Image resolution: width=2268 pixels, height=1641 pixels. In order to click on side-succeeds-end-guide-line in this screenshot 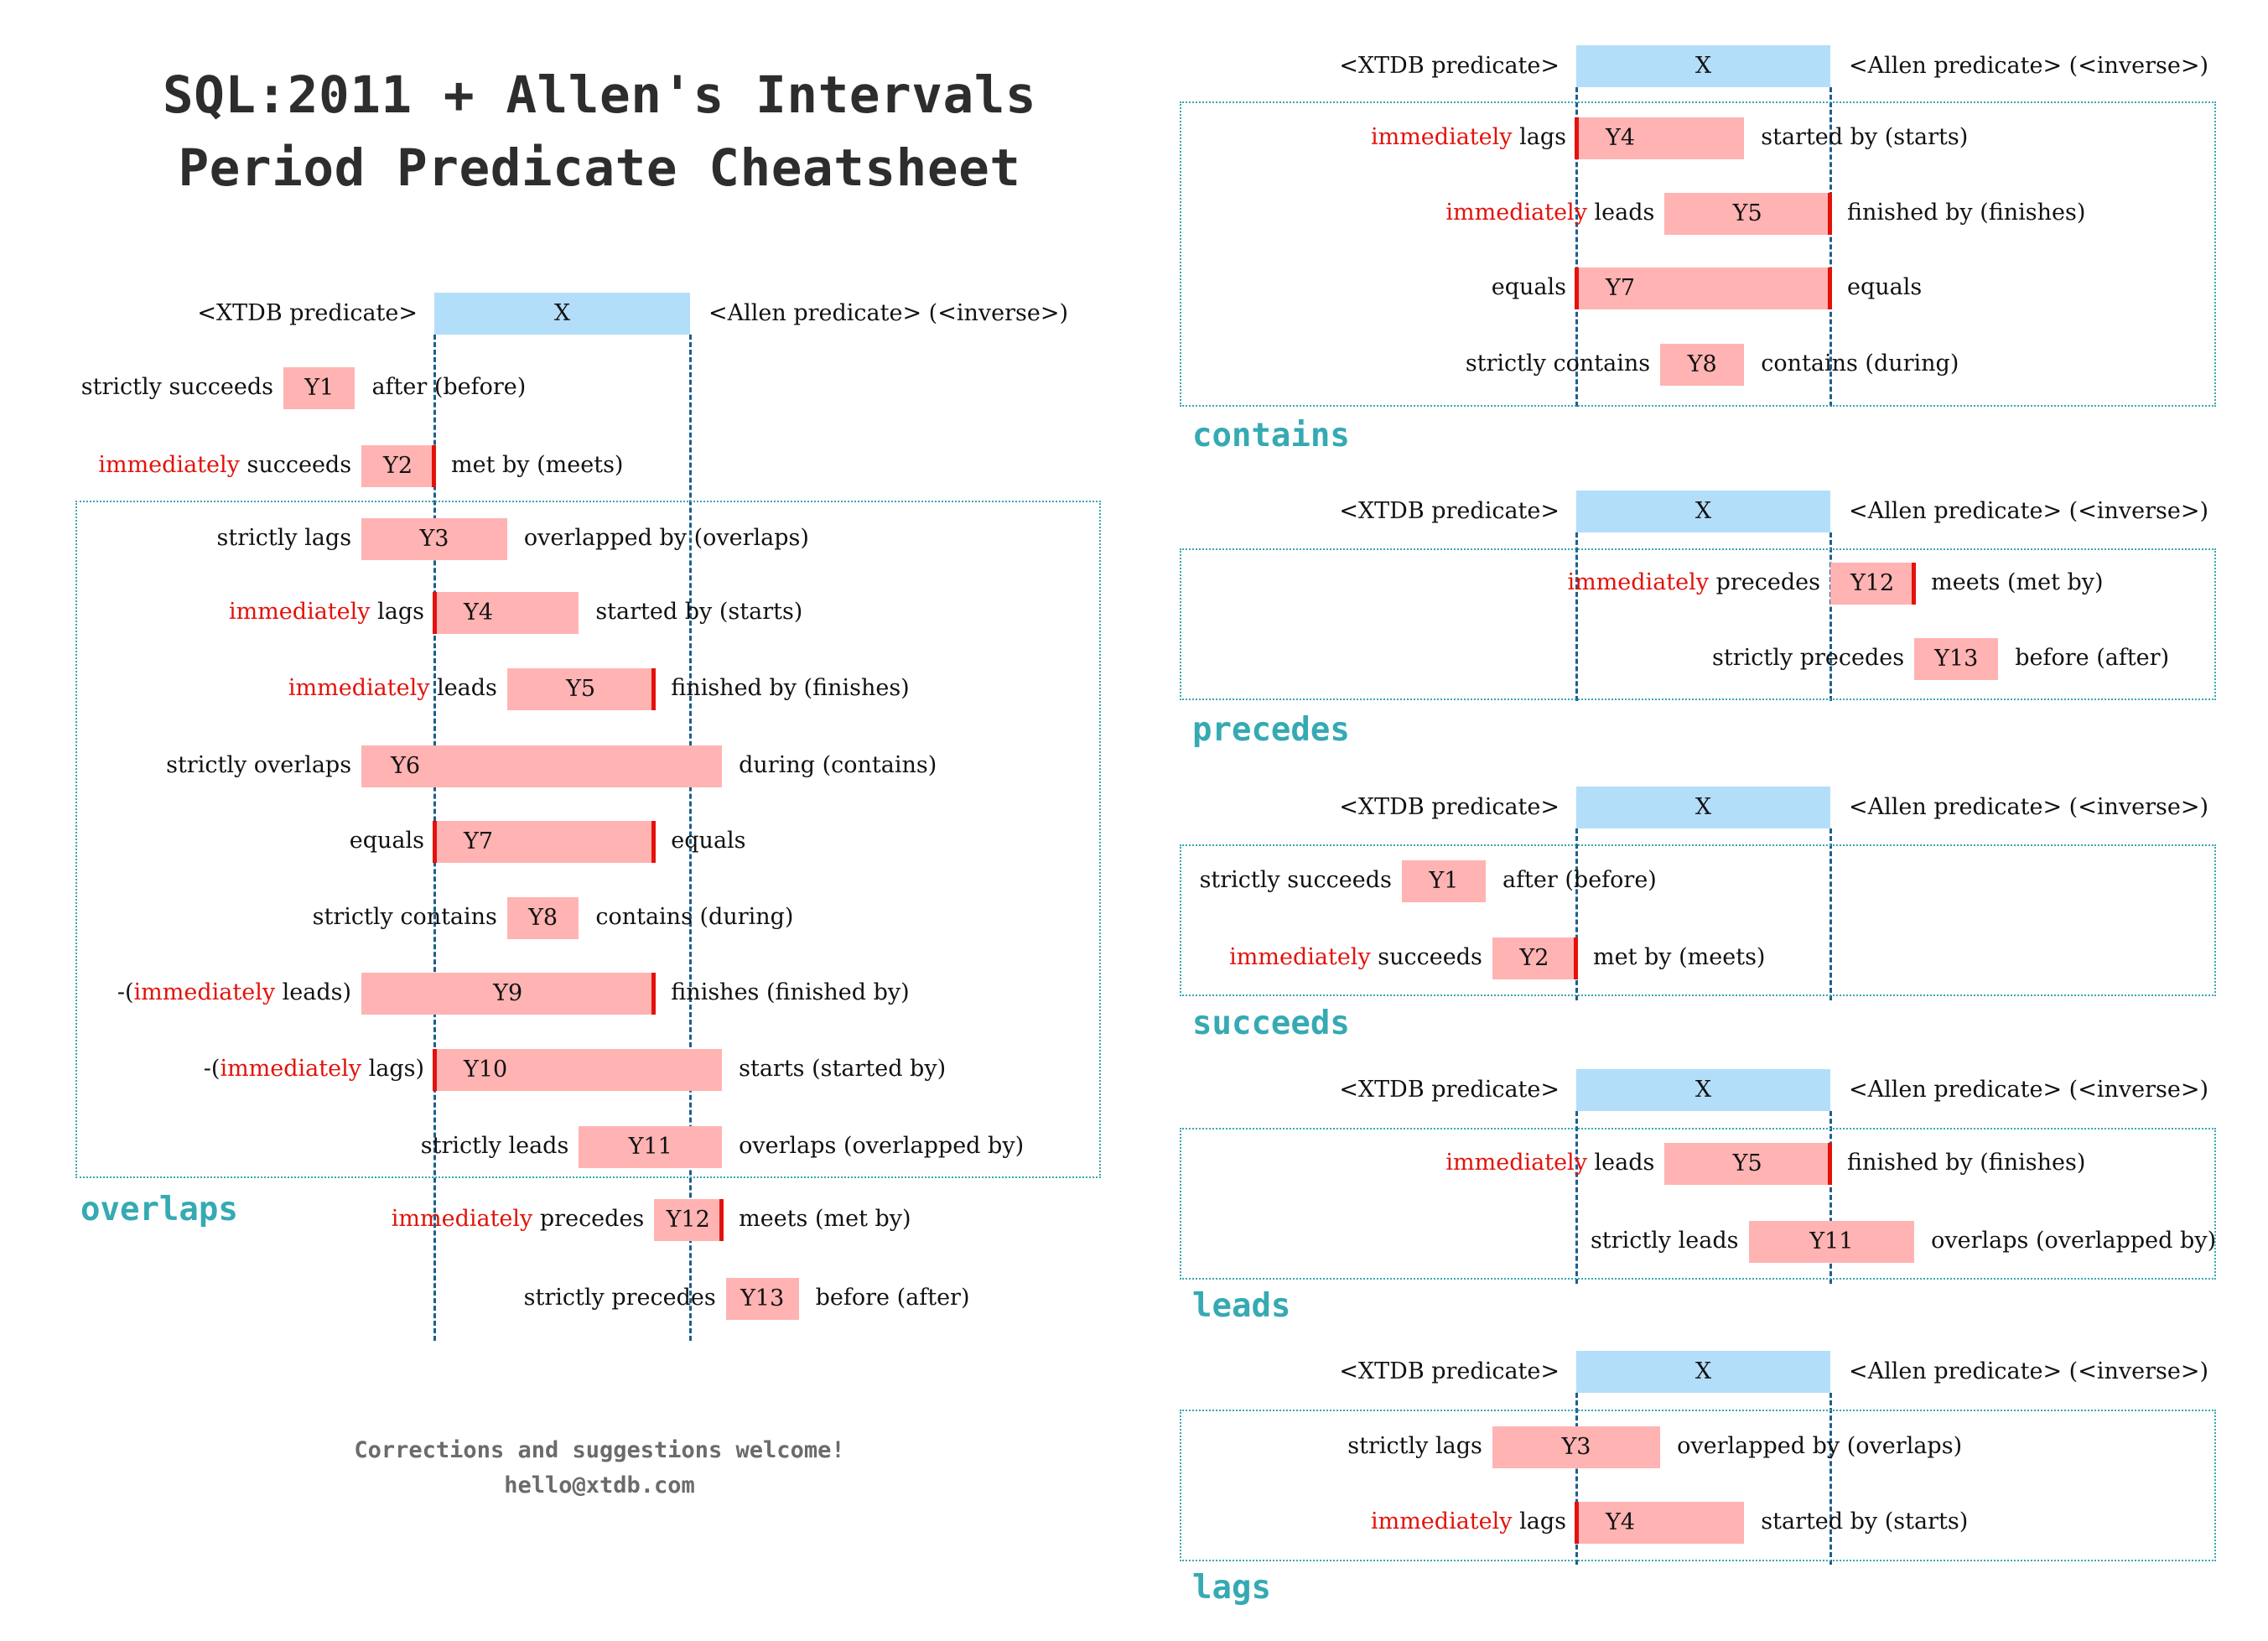, I will do `click(1830, 914)`.